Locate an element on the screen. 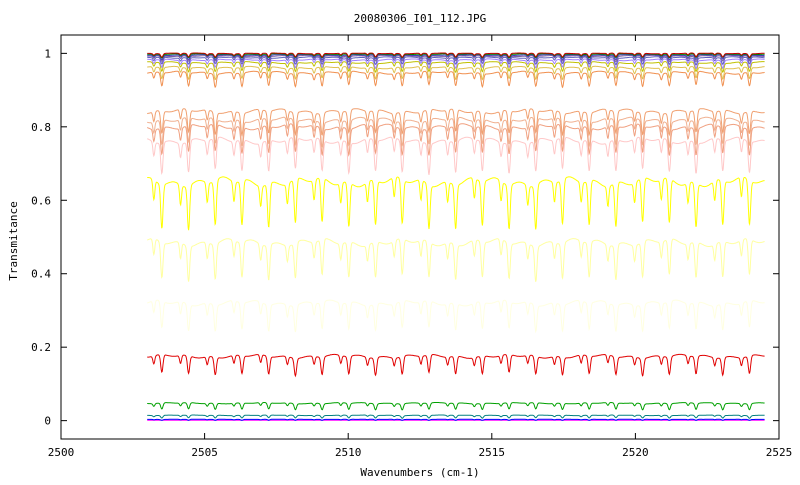 The height and width of the screenshot is (485, 800). y-tick-label: 0.2 is located at coordinates (41, 347).